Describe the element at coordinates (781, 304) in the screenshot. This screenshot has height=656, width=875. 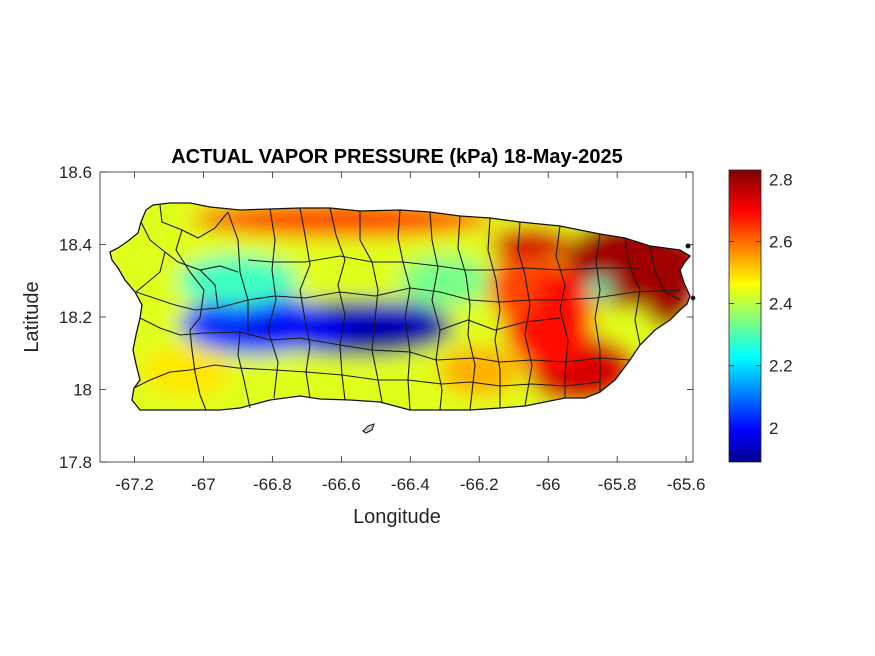
I see `colorbar-tick-label: 2.4` at that location.